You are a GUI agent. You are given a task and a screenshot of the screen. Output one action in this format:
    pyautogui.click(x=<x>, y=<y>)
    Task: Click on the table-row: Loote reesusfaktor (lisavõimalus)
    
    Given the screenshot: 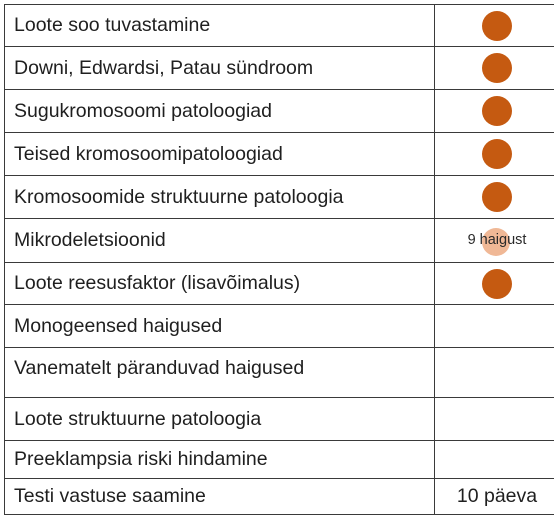 What is the action you would take?
    pyautogui.click(x=279, y=283)
    